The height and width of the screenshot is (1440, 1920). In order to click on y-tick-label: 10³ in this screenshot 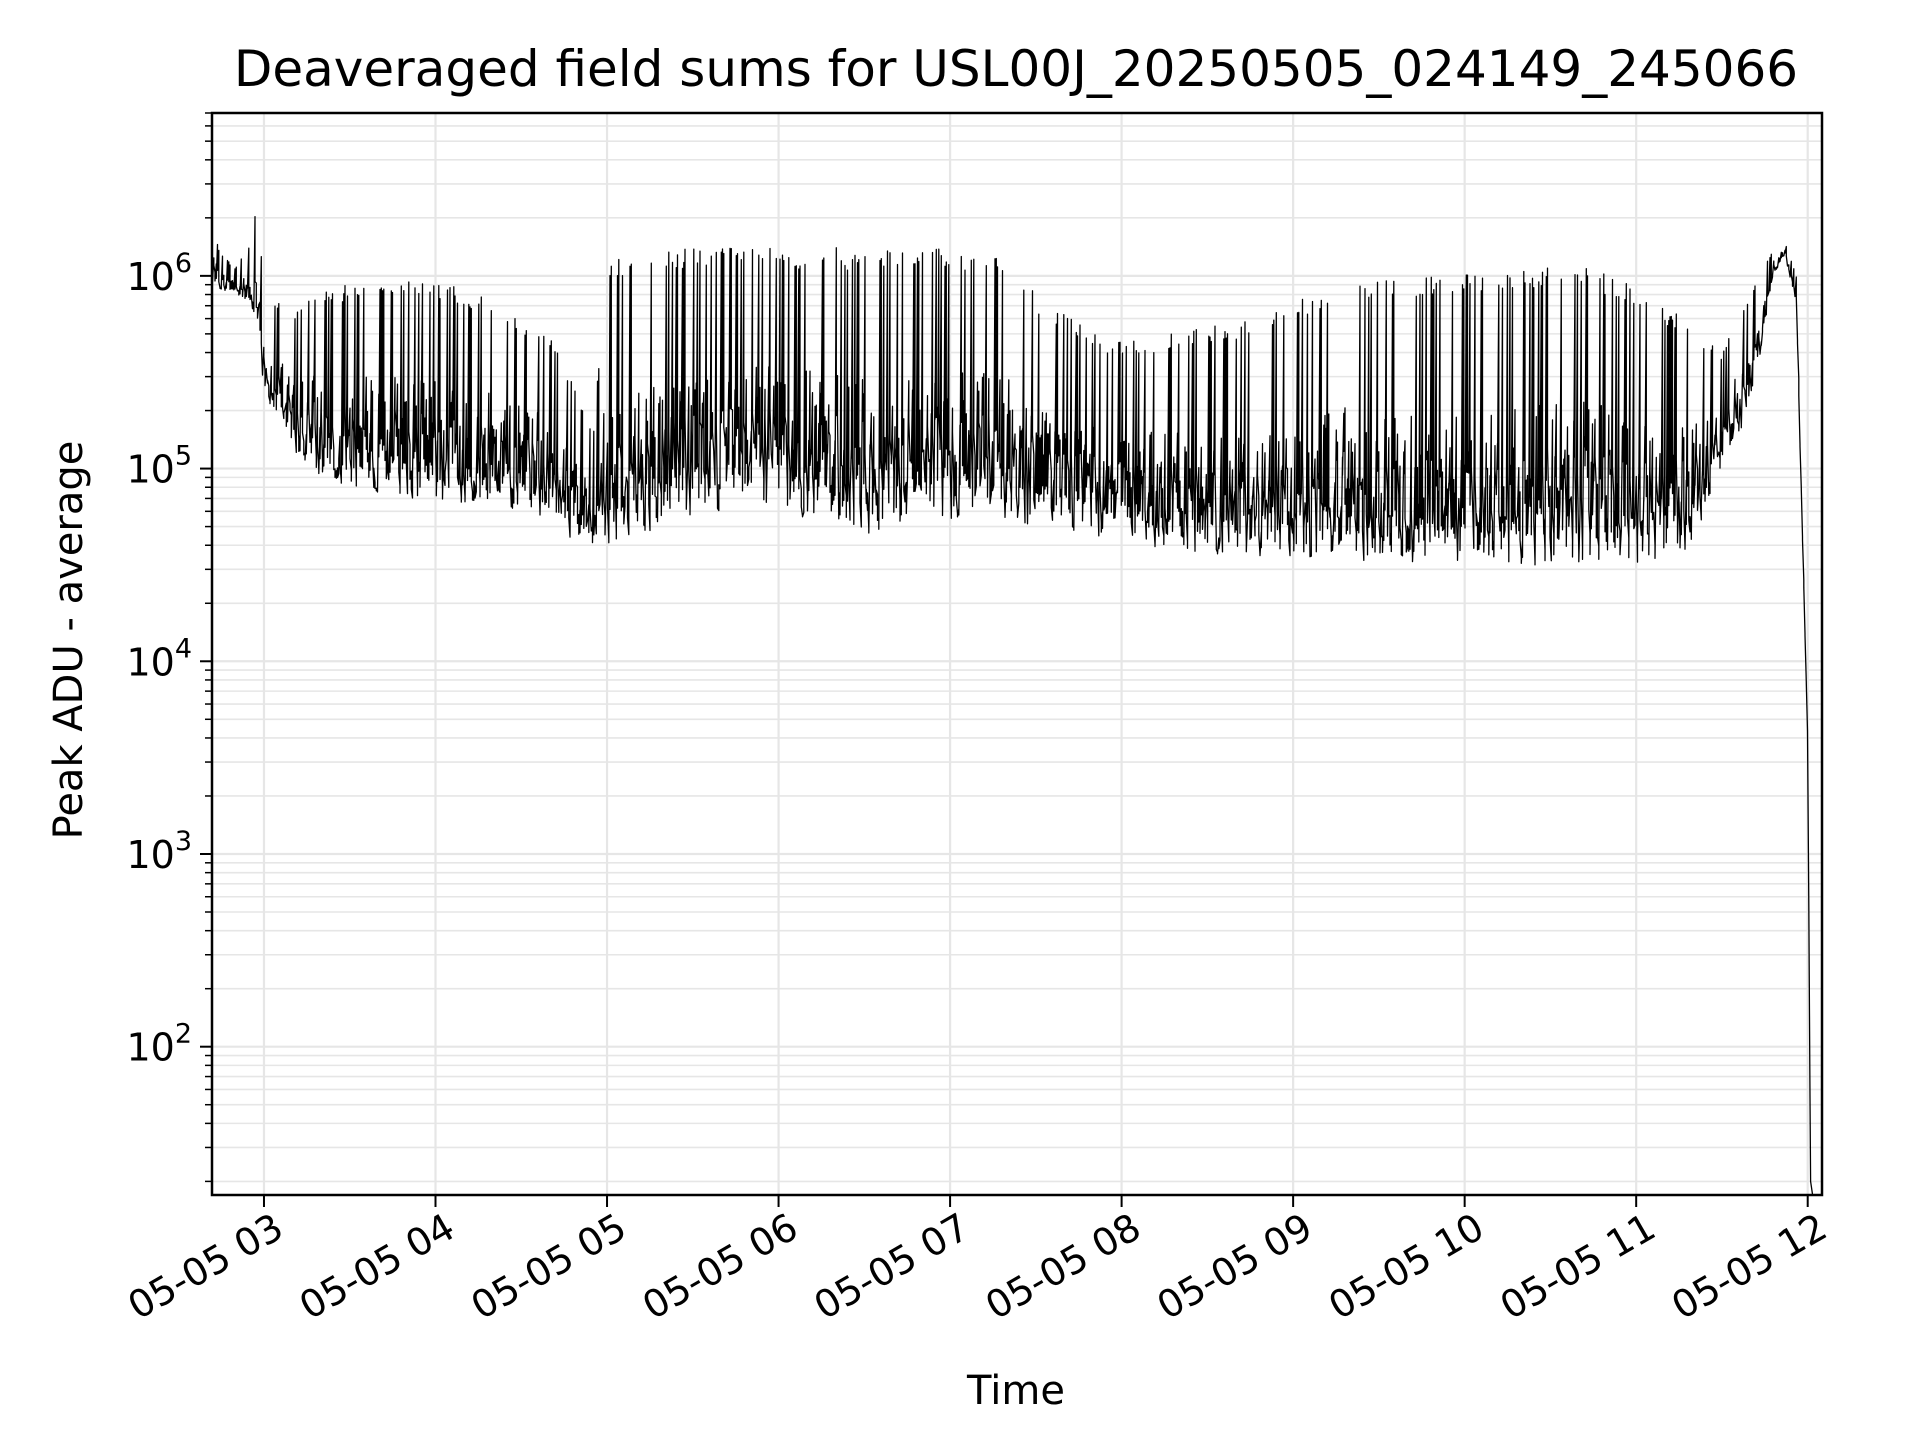, I will do `click(159, 851)`.